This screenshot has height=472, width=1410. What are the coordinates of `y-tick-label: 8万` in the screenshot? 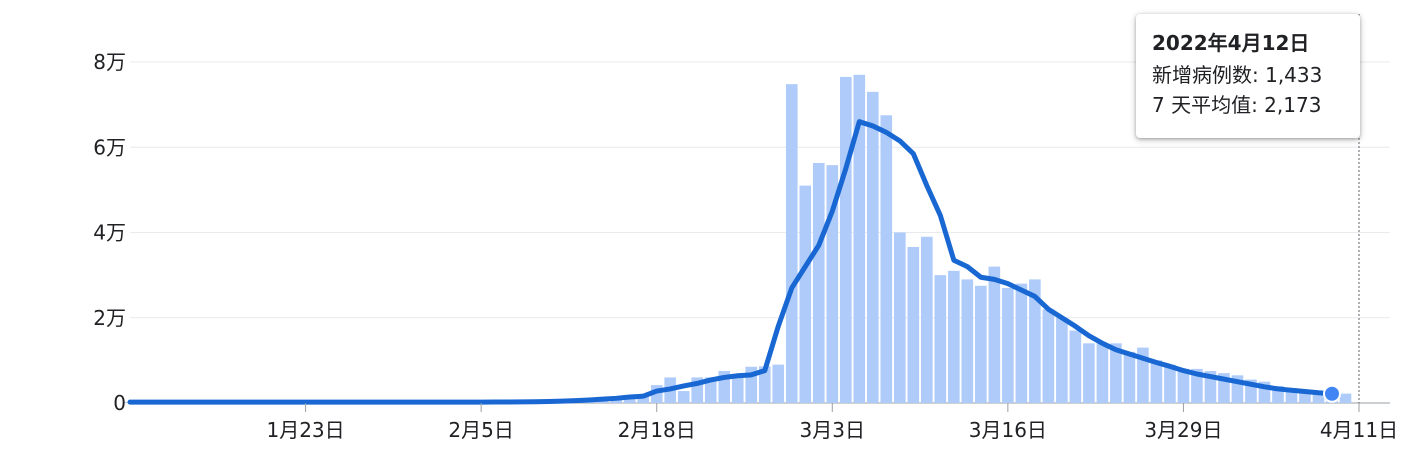 It's located at (109, 62).